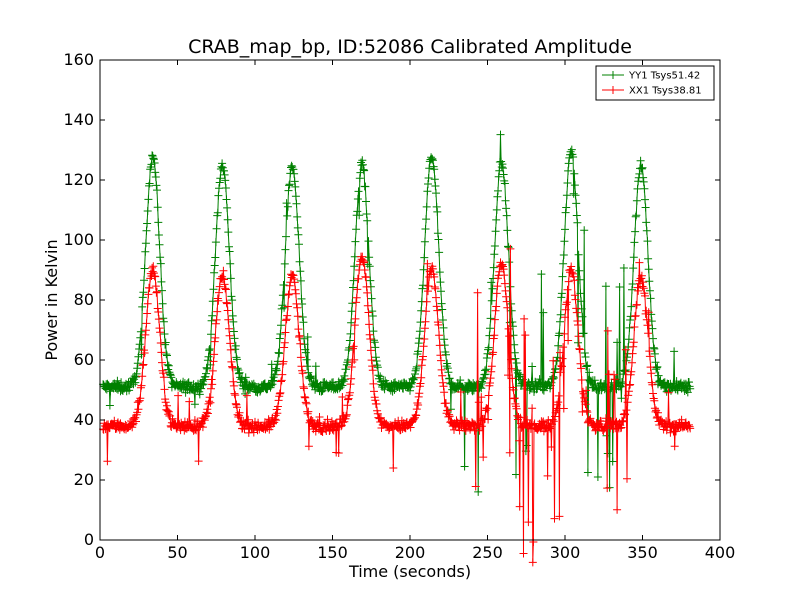 Image resolution: width=800 pixels, height=600 pixels. I want to click on legend: YY1 Tsys51.42 XX1 Tsys38.81, so click(655, 83).